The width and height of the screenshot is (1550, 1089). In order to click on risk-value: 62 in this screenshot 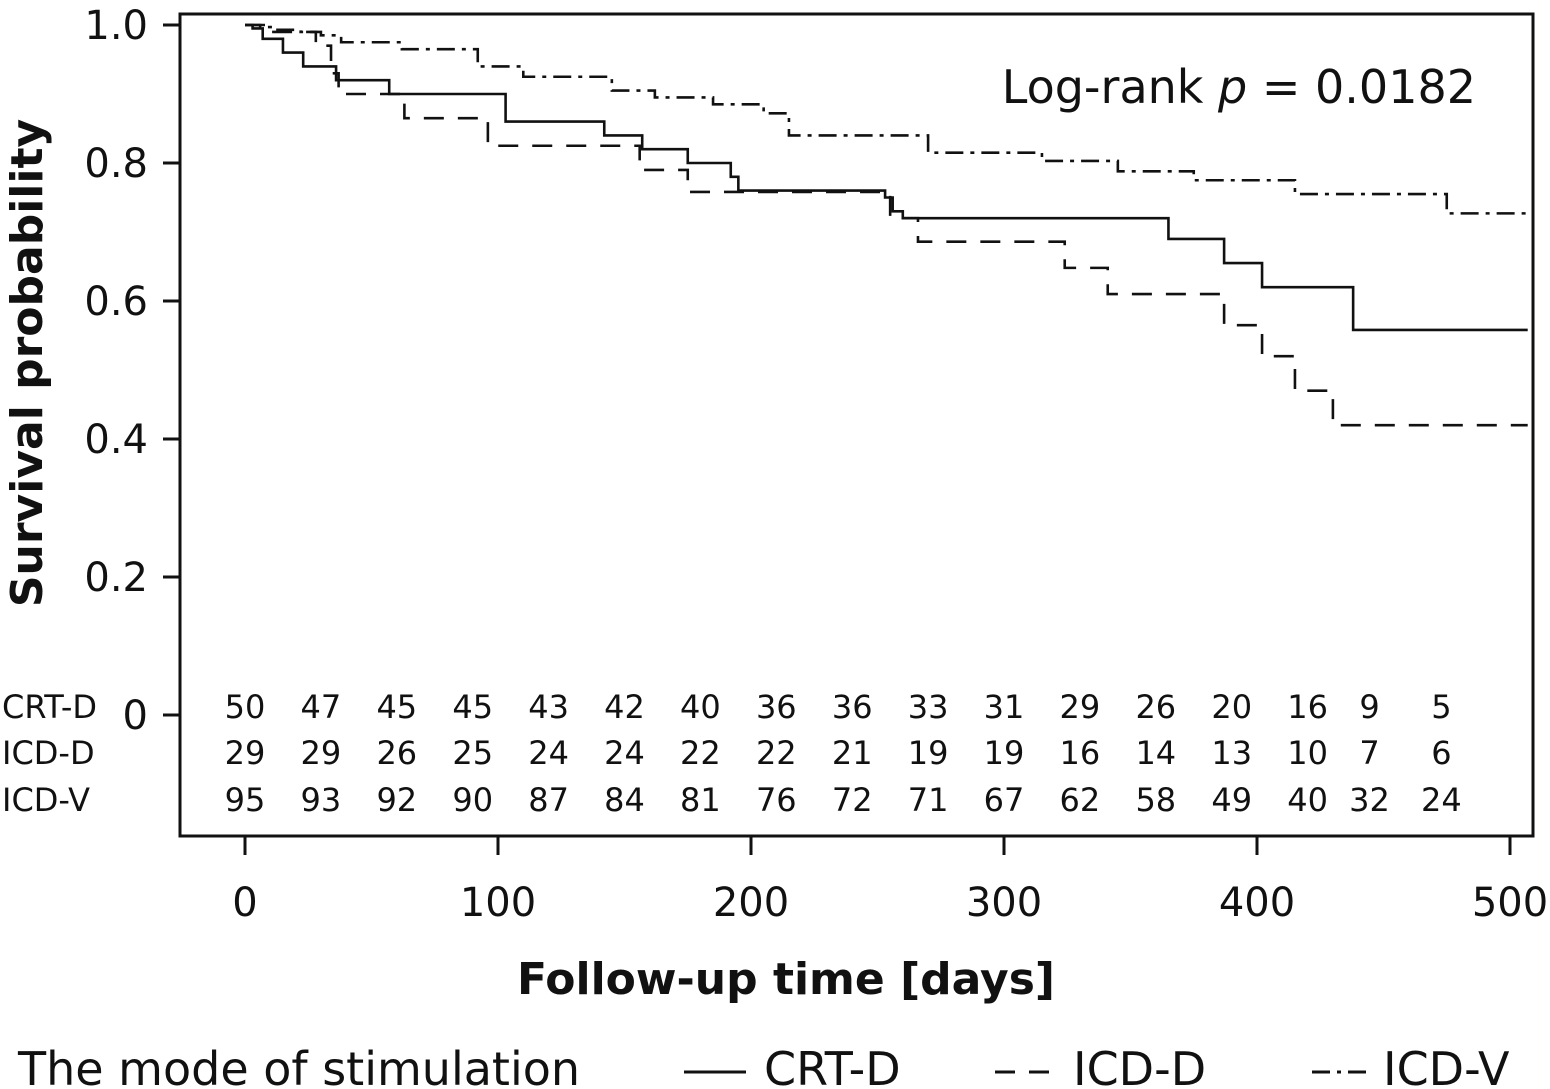, I will do `click(1080, 800)`.